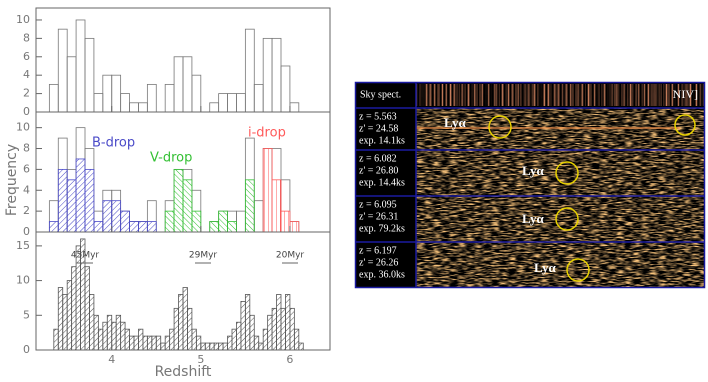  Describe the element at coordinates (382, 274) in the screenshot. I see `spectrum-info: exp. 36.0ks` at that location.